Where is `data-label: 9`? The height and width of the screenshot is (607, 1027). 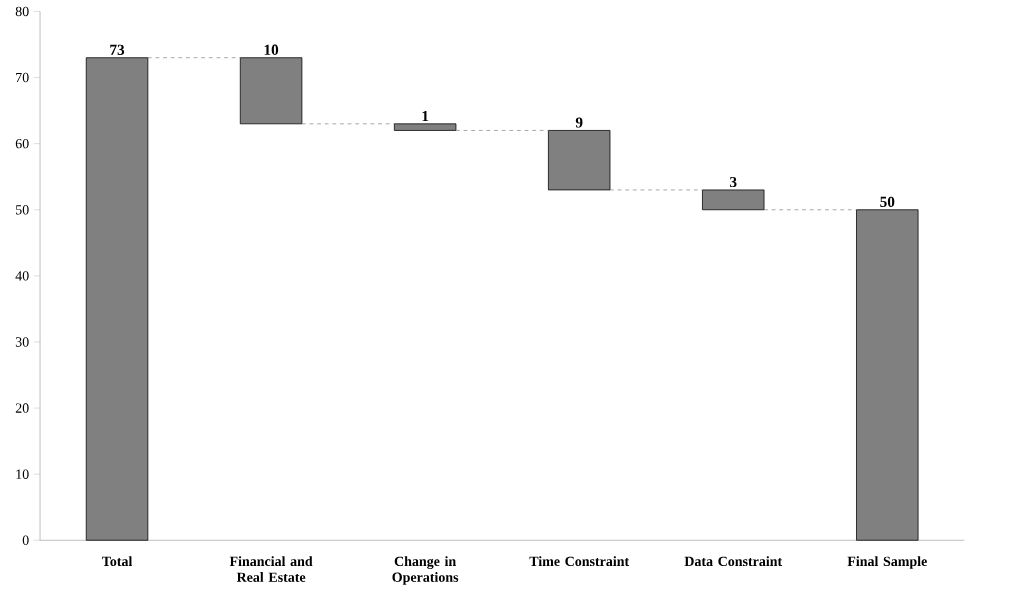
data-label: 9 is located at coordinates (579, 122).